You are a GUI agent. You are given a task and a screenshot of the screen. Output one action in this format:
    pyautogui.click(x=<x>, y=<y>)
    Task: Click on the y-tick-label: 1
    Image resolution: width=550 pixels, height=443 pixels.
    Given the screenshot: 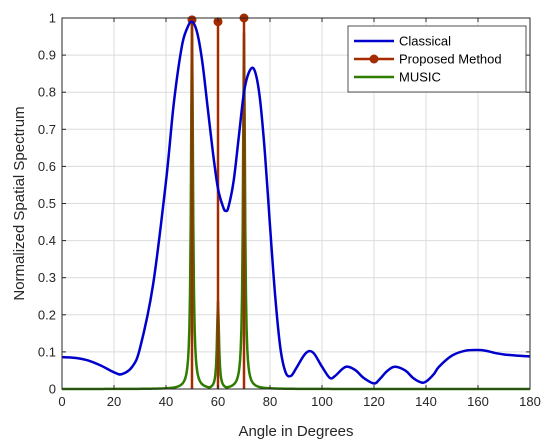 What is the action you would take?
    pyautogui.click(x=52, y=18)
    